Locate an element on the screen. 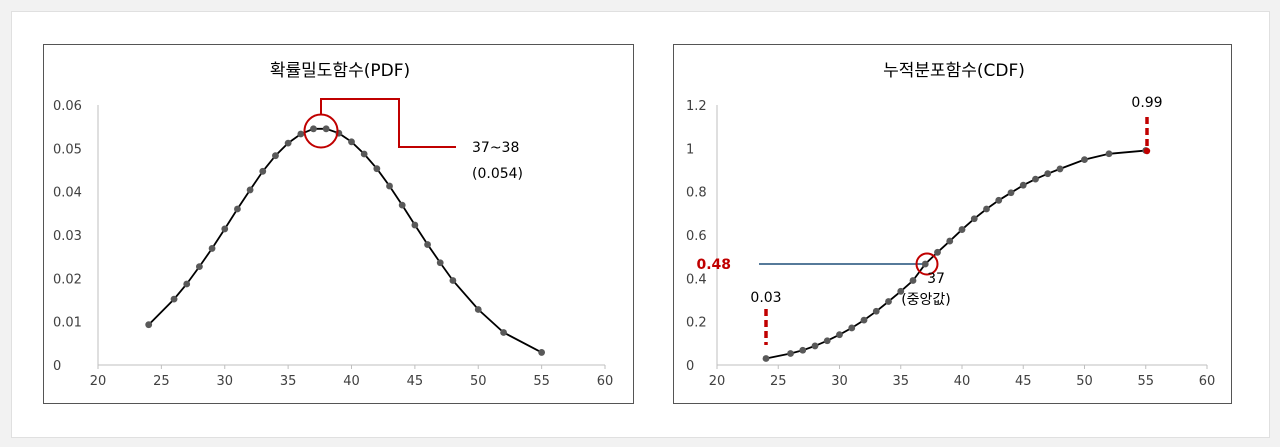 The height and width of the screenshot is (447, 1280). pdf-x-tick-label: 25 is located at coordinates (161, 381).